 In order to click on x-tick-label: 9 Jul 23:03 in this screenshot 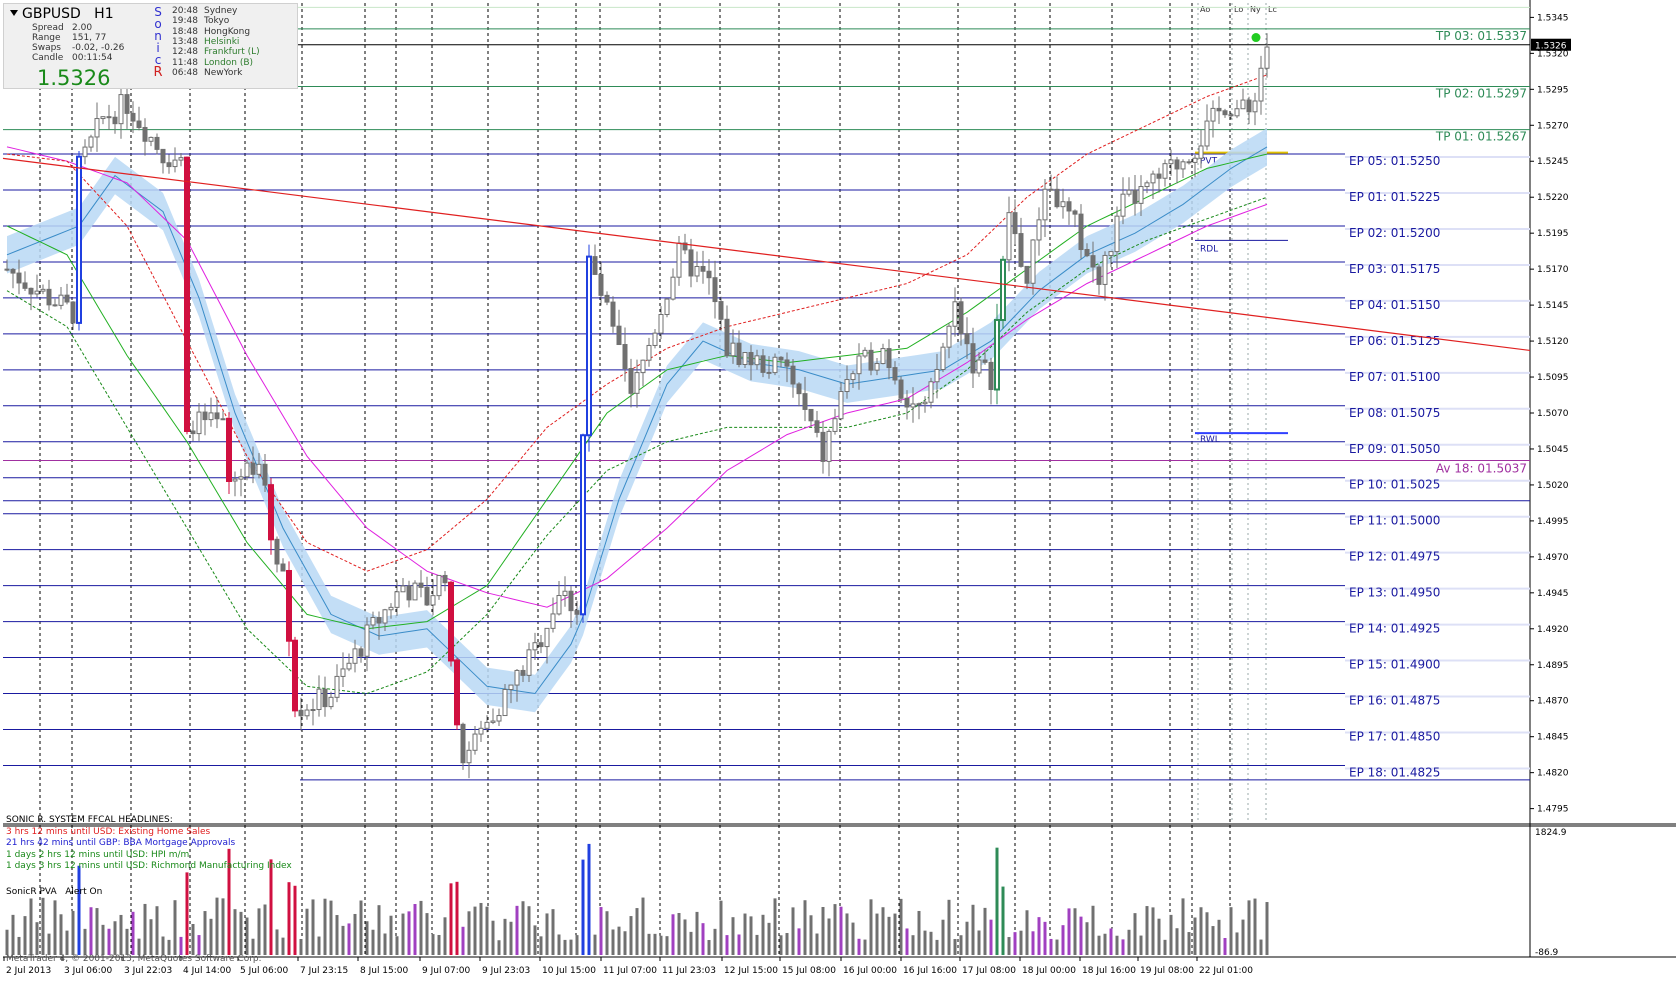, I will do `click(506, 971)`.